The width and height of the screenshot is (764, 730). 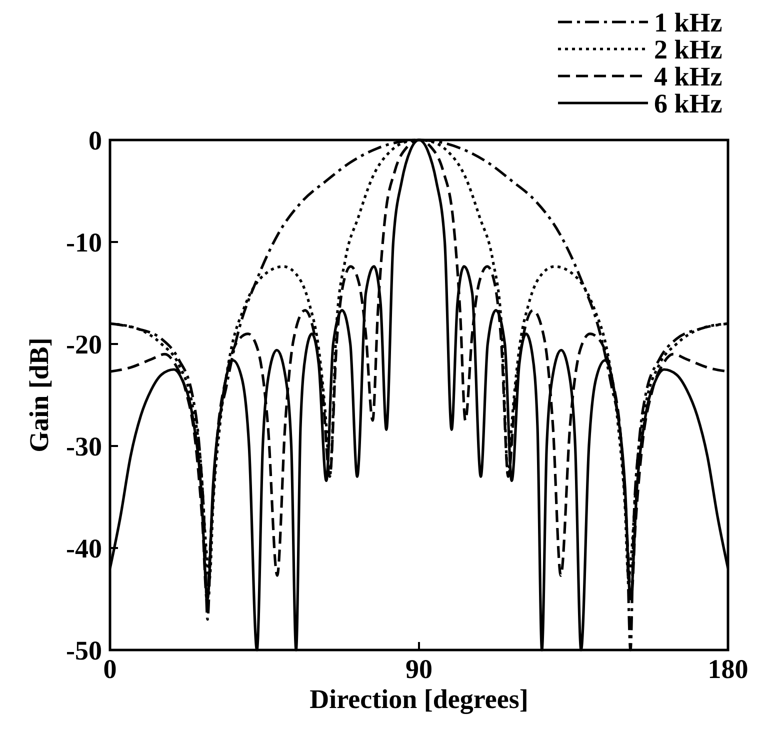 What do you see at coordinates (84, 650) in the screenshot?
I see `y-tick-label: -50` at bounding box center [84, 650].